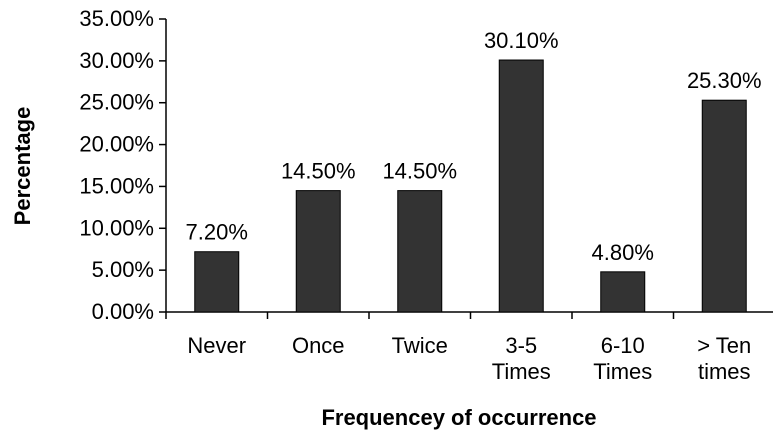 The width and height of the screenshot is (773, 434). Describe the element at coordinates (123, 311) in the screenshot. I see `y-tick-label: 0.00%` at that location.